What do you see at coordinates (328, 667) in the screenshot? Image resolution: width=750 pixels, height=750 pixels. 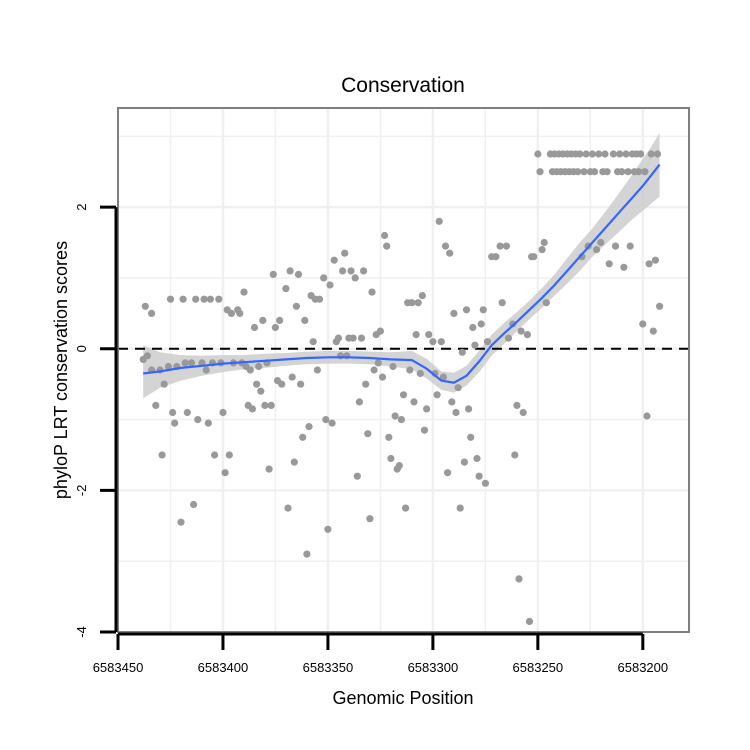 I see `x-tick-label: 6583350` at bounding box center [328, 667].